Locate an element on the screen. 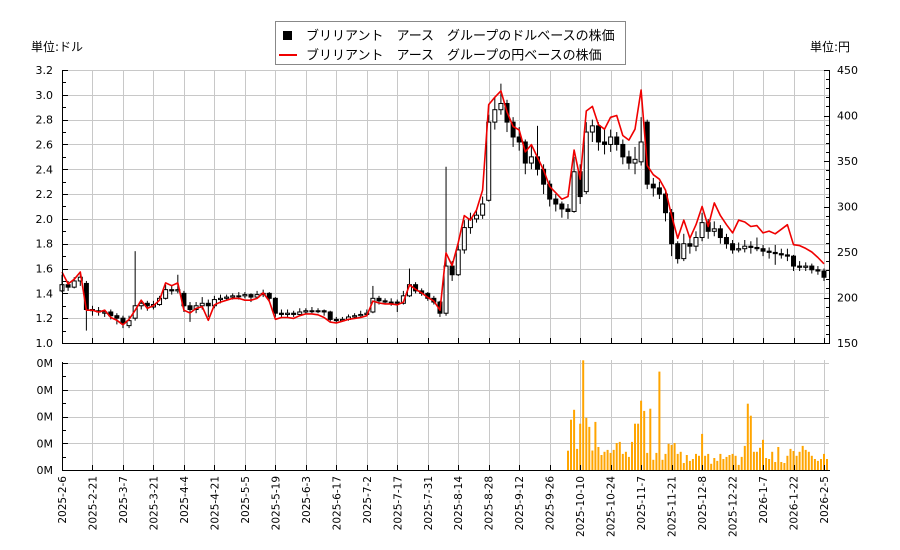 The height and width of the screenshot is (550, 900). left-axis-tick-label: 3.2 is located at coordinates (45, 70).